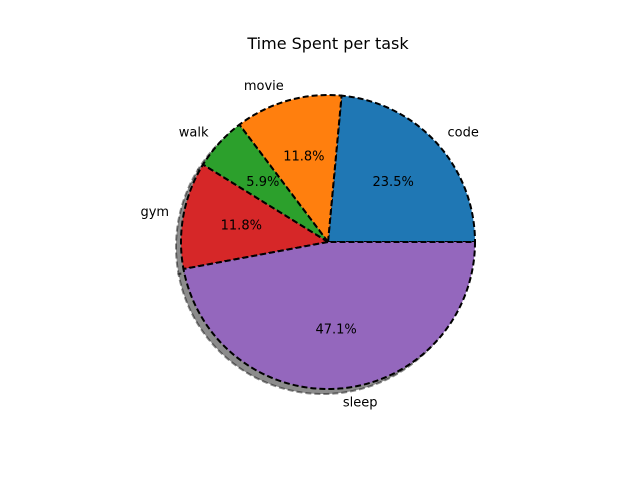 This screenshot has height=484, width=640. Describe the element at coordinates (327, 43) in the screenshot. I see `chart-title: Time Spent per task` at that location.